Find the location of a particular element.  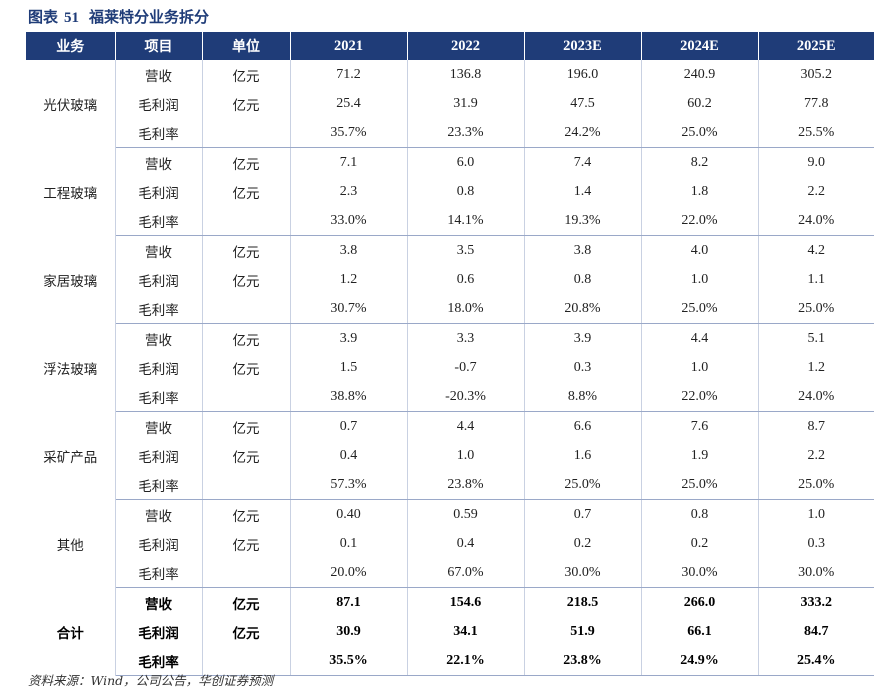

value-cell: -20.3% is located at coordinates (466, 397).